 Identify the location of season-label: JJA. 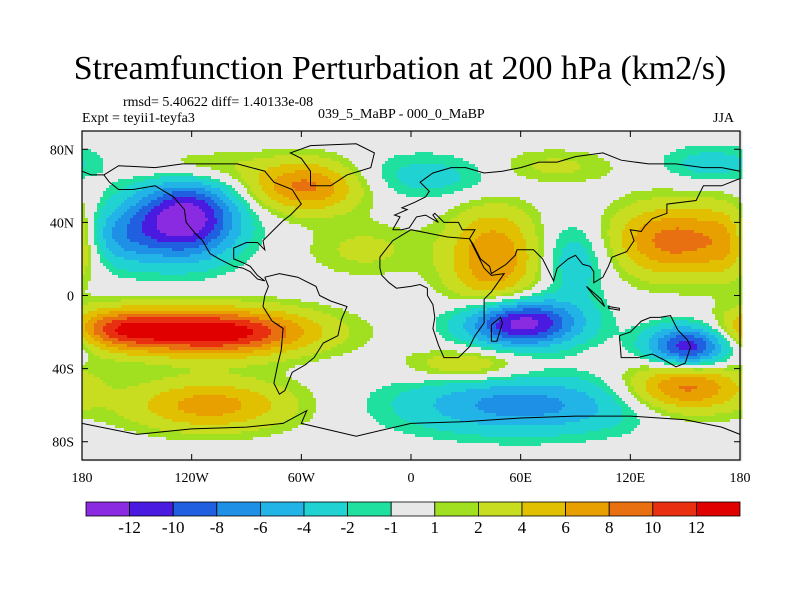
(723, 119).